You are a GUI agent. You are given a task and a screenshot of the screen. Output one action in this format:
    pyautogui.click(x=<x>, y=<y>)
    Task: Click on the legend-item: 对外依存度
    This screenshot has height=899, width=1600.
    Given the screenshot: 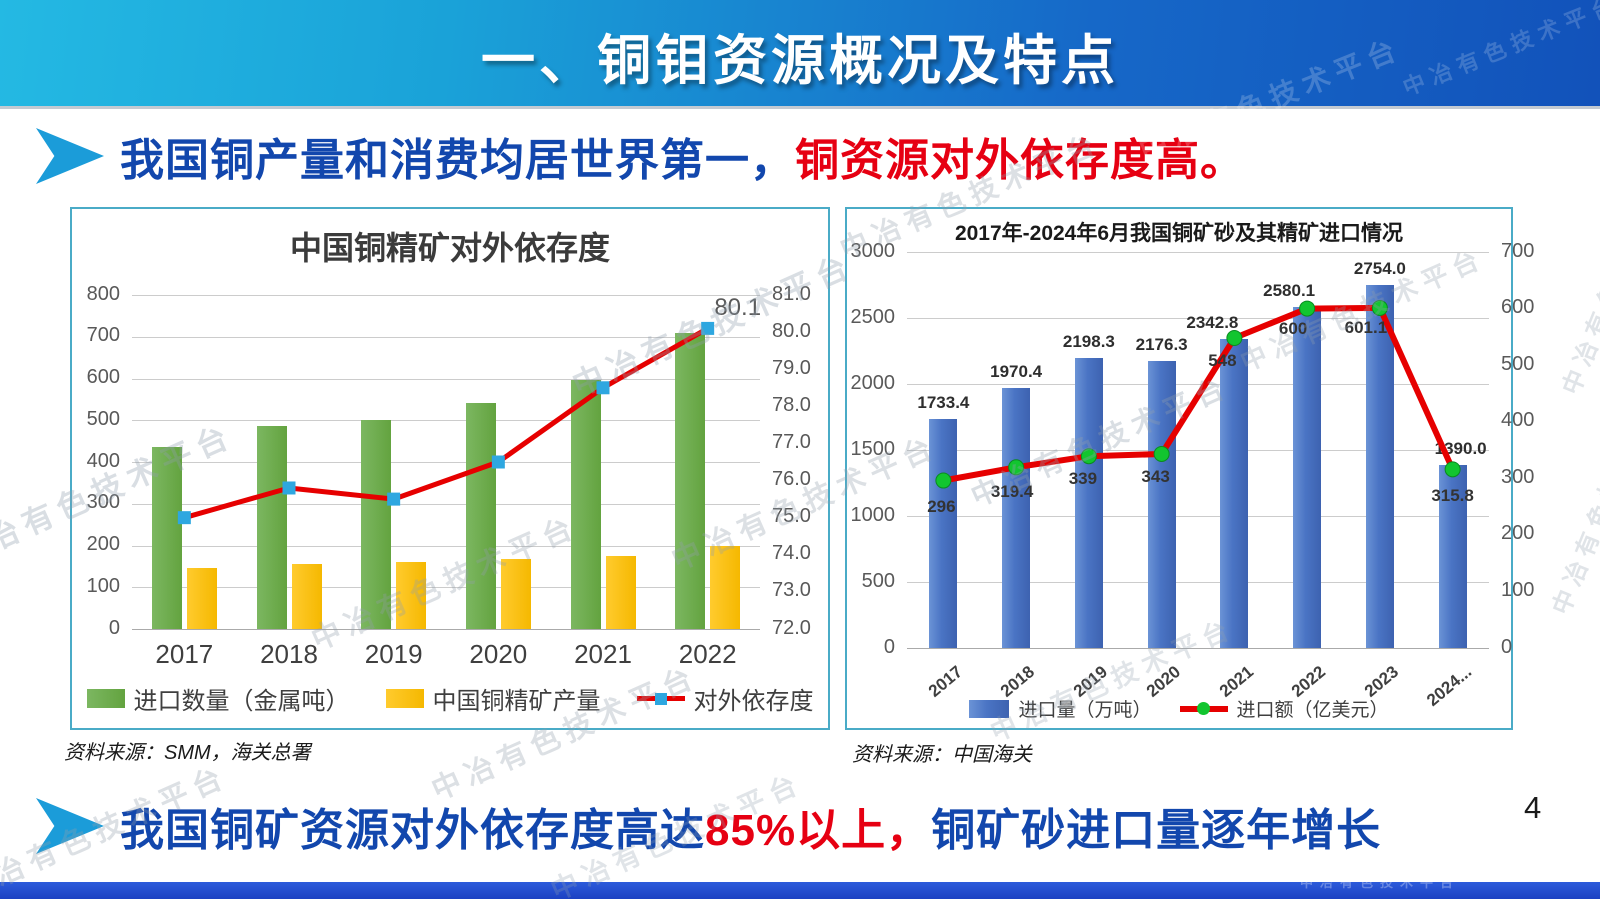 What is the action you would take?
    pyautogui.click(x=725, y=698)
    